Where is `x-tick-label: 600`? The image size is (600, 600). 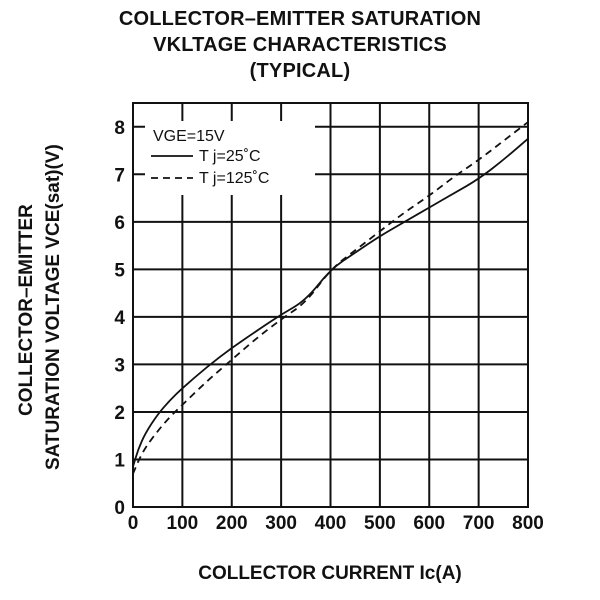
x-tick-label: 600 is located at coordinates (429, 523).